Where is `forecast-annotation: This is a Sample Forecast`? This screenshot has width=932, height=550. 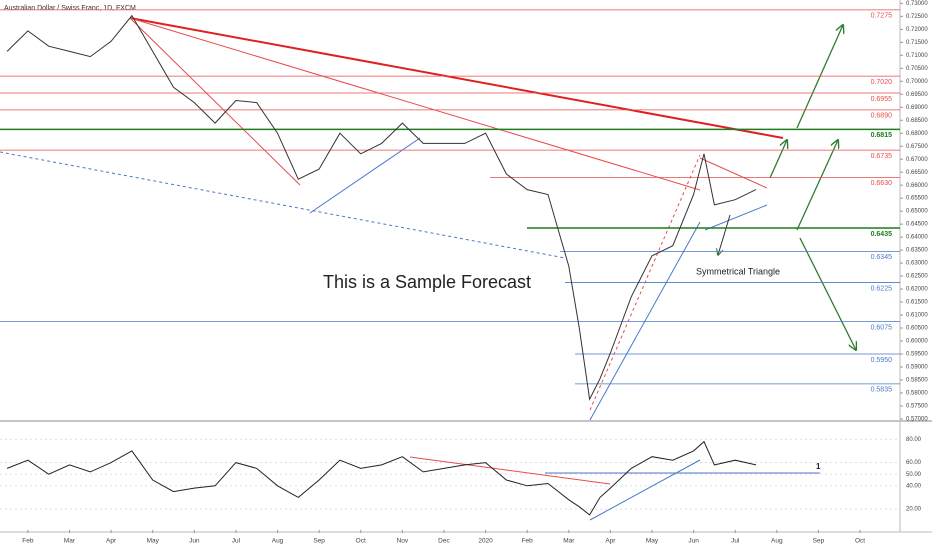 forecast-annotation: This is a Sample Forecast is located at coordinates (427, 282).